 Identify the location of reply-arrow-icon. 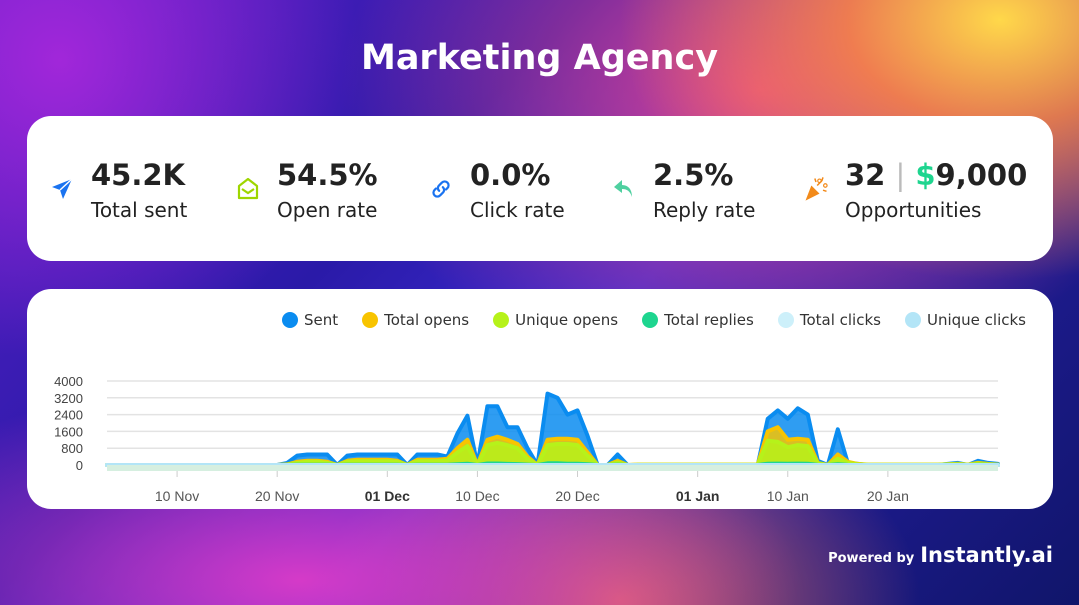
(624, 189).